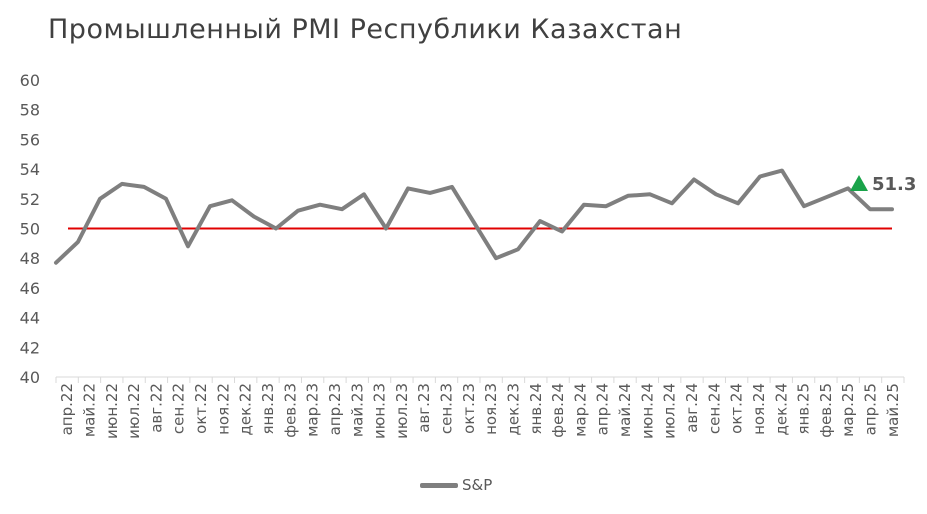  Describe the element at coordinates (357, 410) in the screenshot. I see `x-tick-label: май.23` at that location.